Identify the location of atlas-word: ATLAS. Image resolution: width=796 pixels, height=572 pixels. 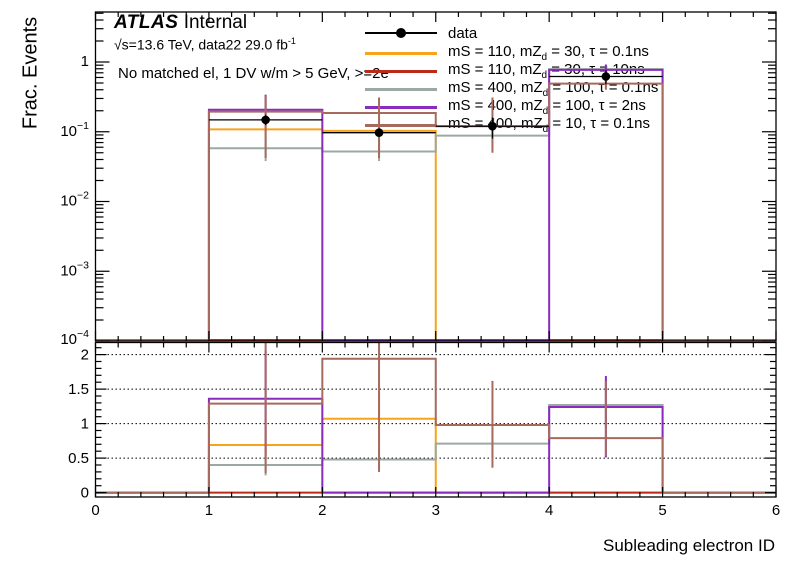
(146, 22).